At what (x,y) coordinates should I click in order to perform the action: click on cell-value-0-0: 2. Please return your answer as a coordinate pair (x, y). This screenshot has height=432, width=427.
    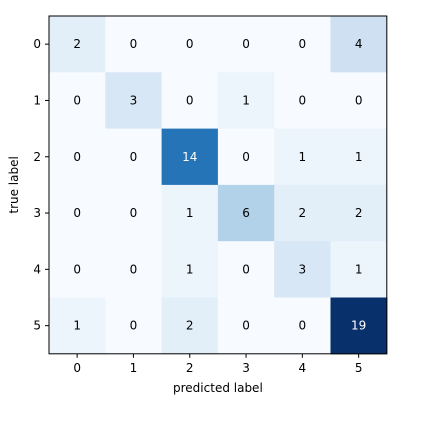
    Looking at the image, I should click on (77, 44).